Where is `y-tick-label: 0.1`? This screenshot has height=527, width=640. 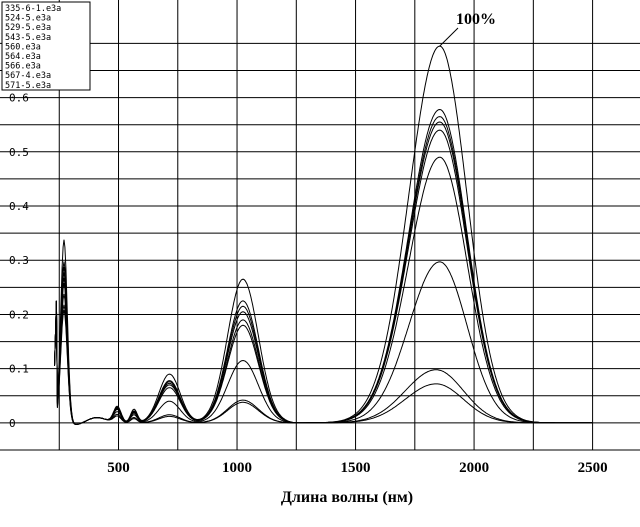 y-tick-label: 0.1 is located at coordinates (19, 369).